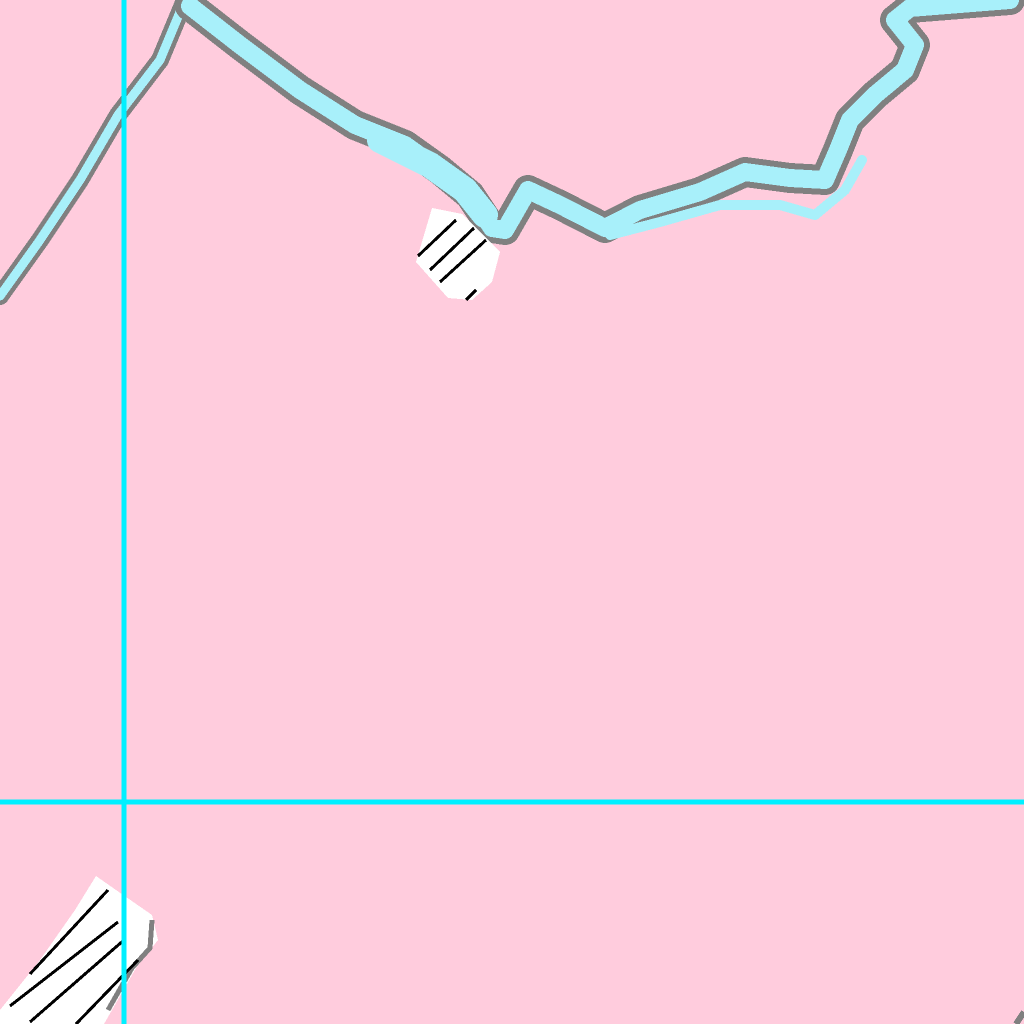 This screenshot has width=1024, height=1024. What do you see at coordinates (74, 956) in the screenshot?
I see `marsh-hatch-lower` at bounding box center [74, 956].